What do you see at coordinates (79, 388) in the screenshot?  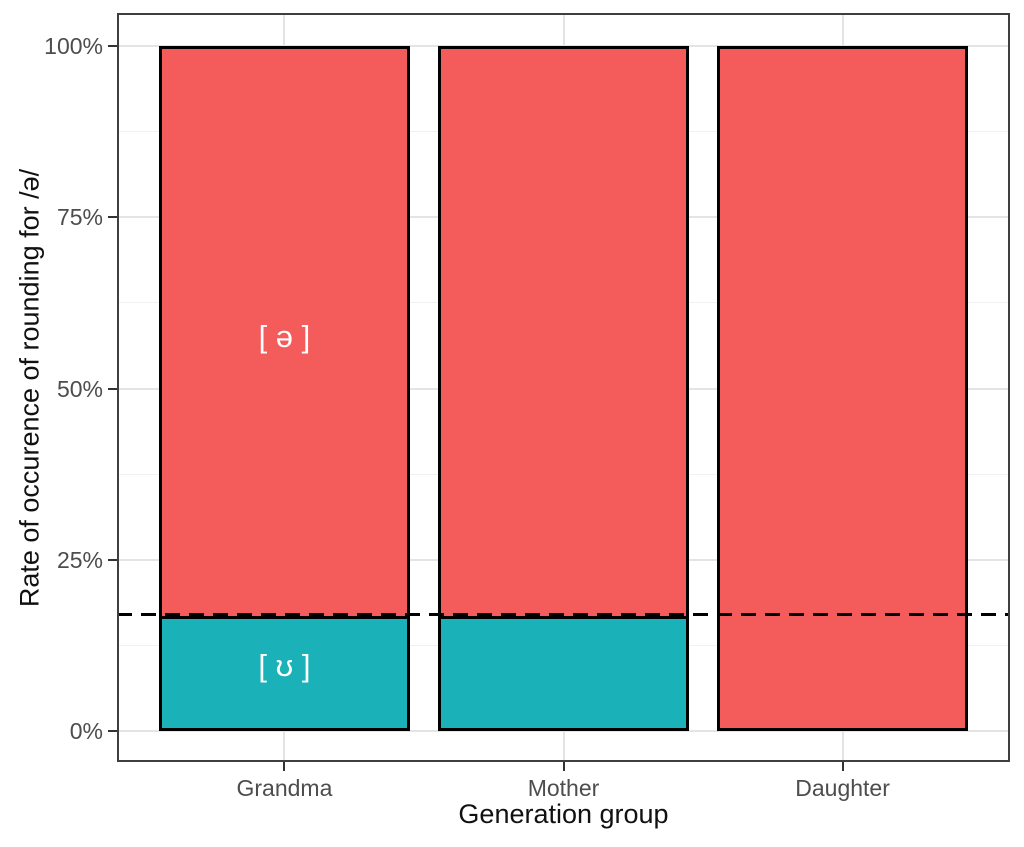 I see `y-axis-tick-label: 50%` at bounding box center [79, 388].